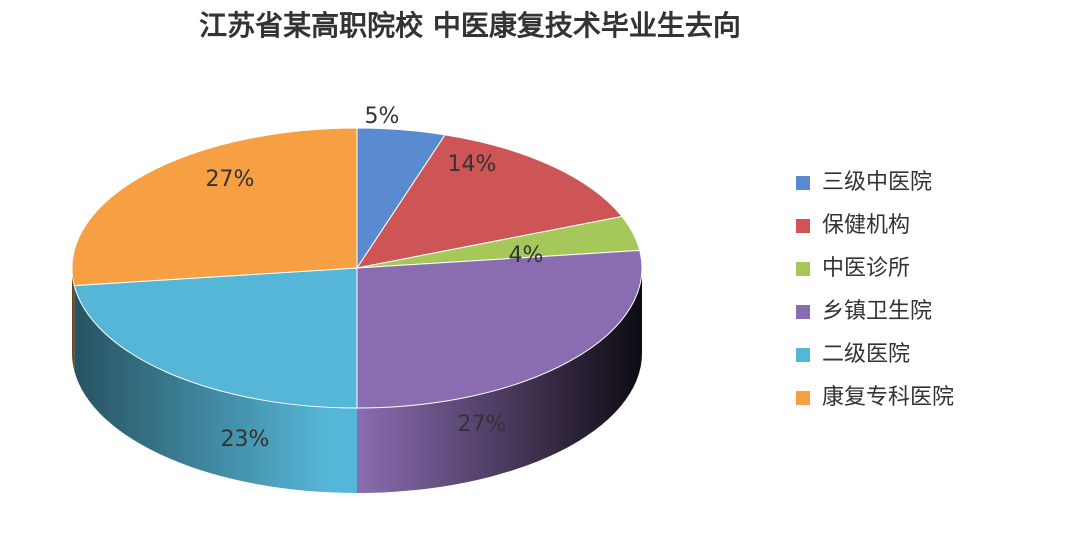  I want to click on legend-label: 康复专科医院, so click(888, 397).